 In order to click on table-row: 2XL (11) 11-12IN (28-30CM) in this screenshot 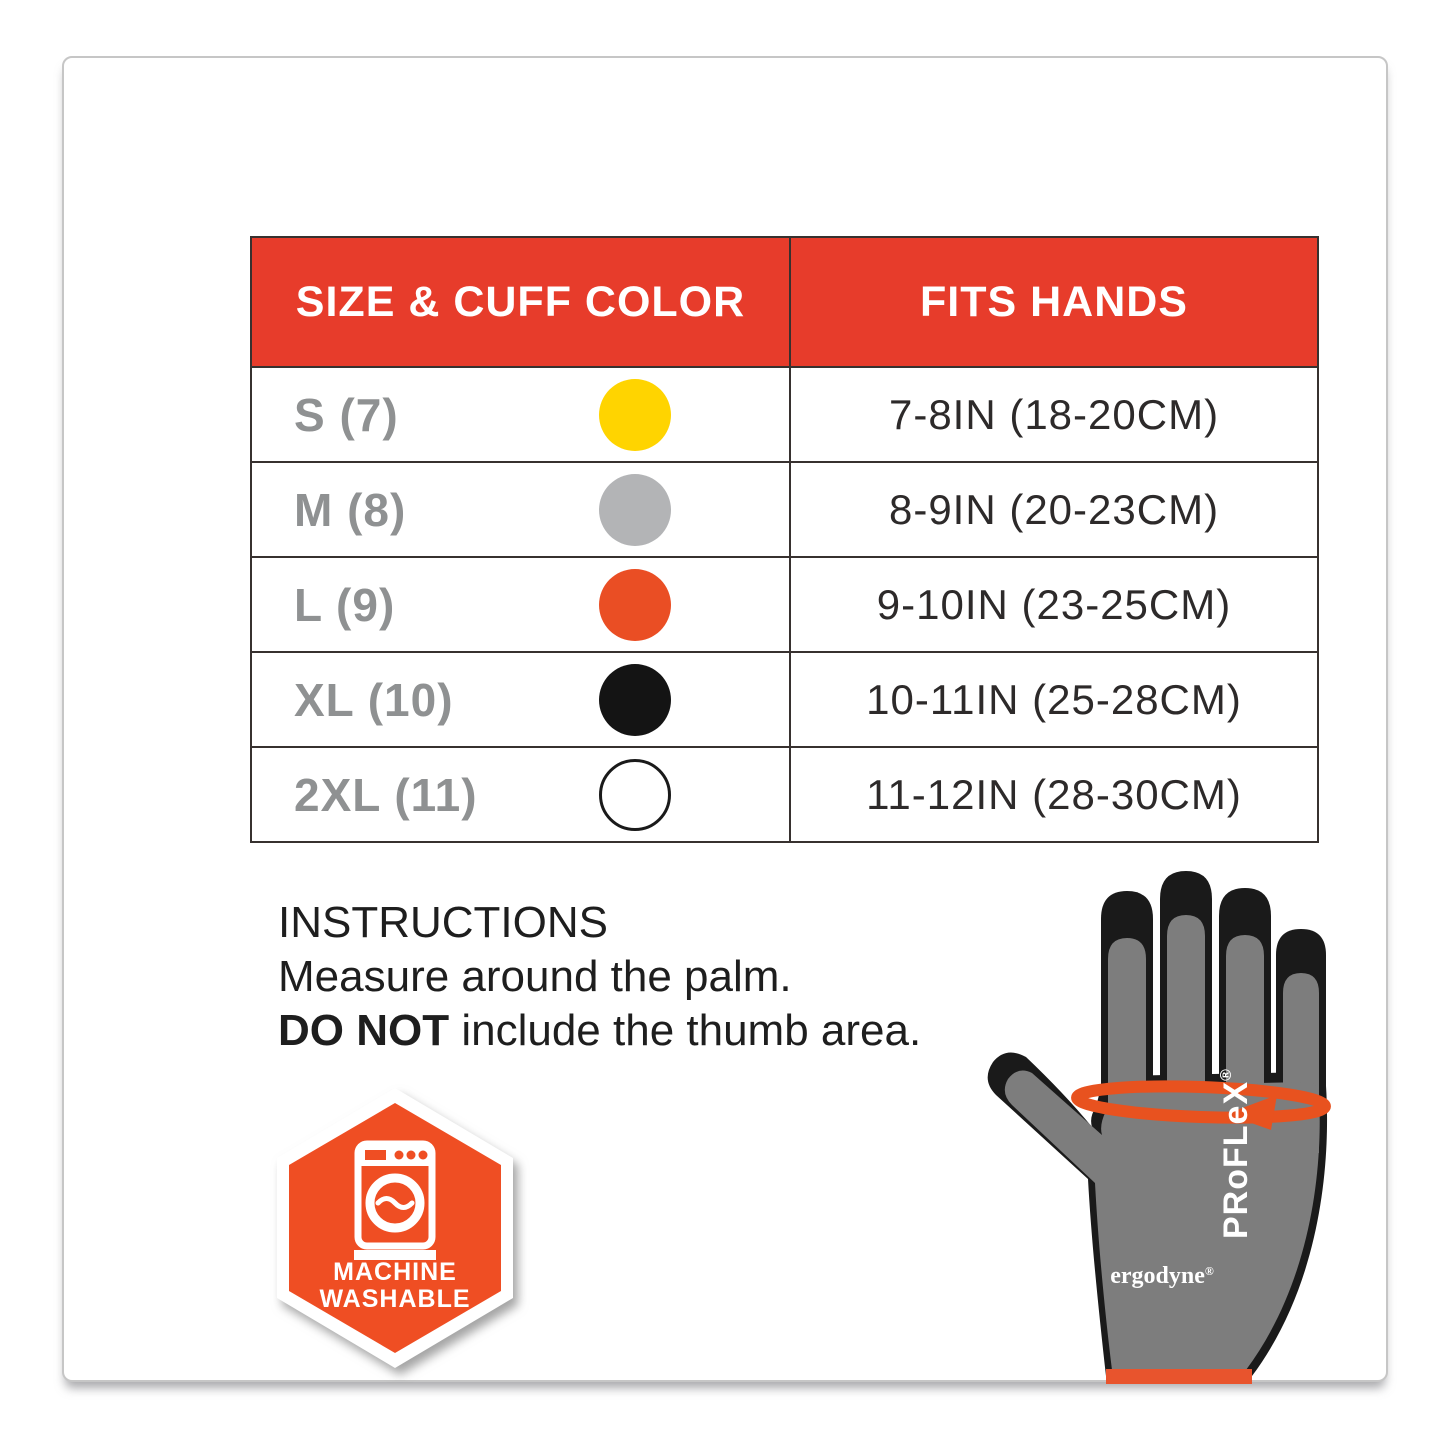, I will do `click(784, 793)`.